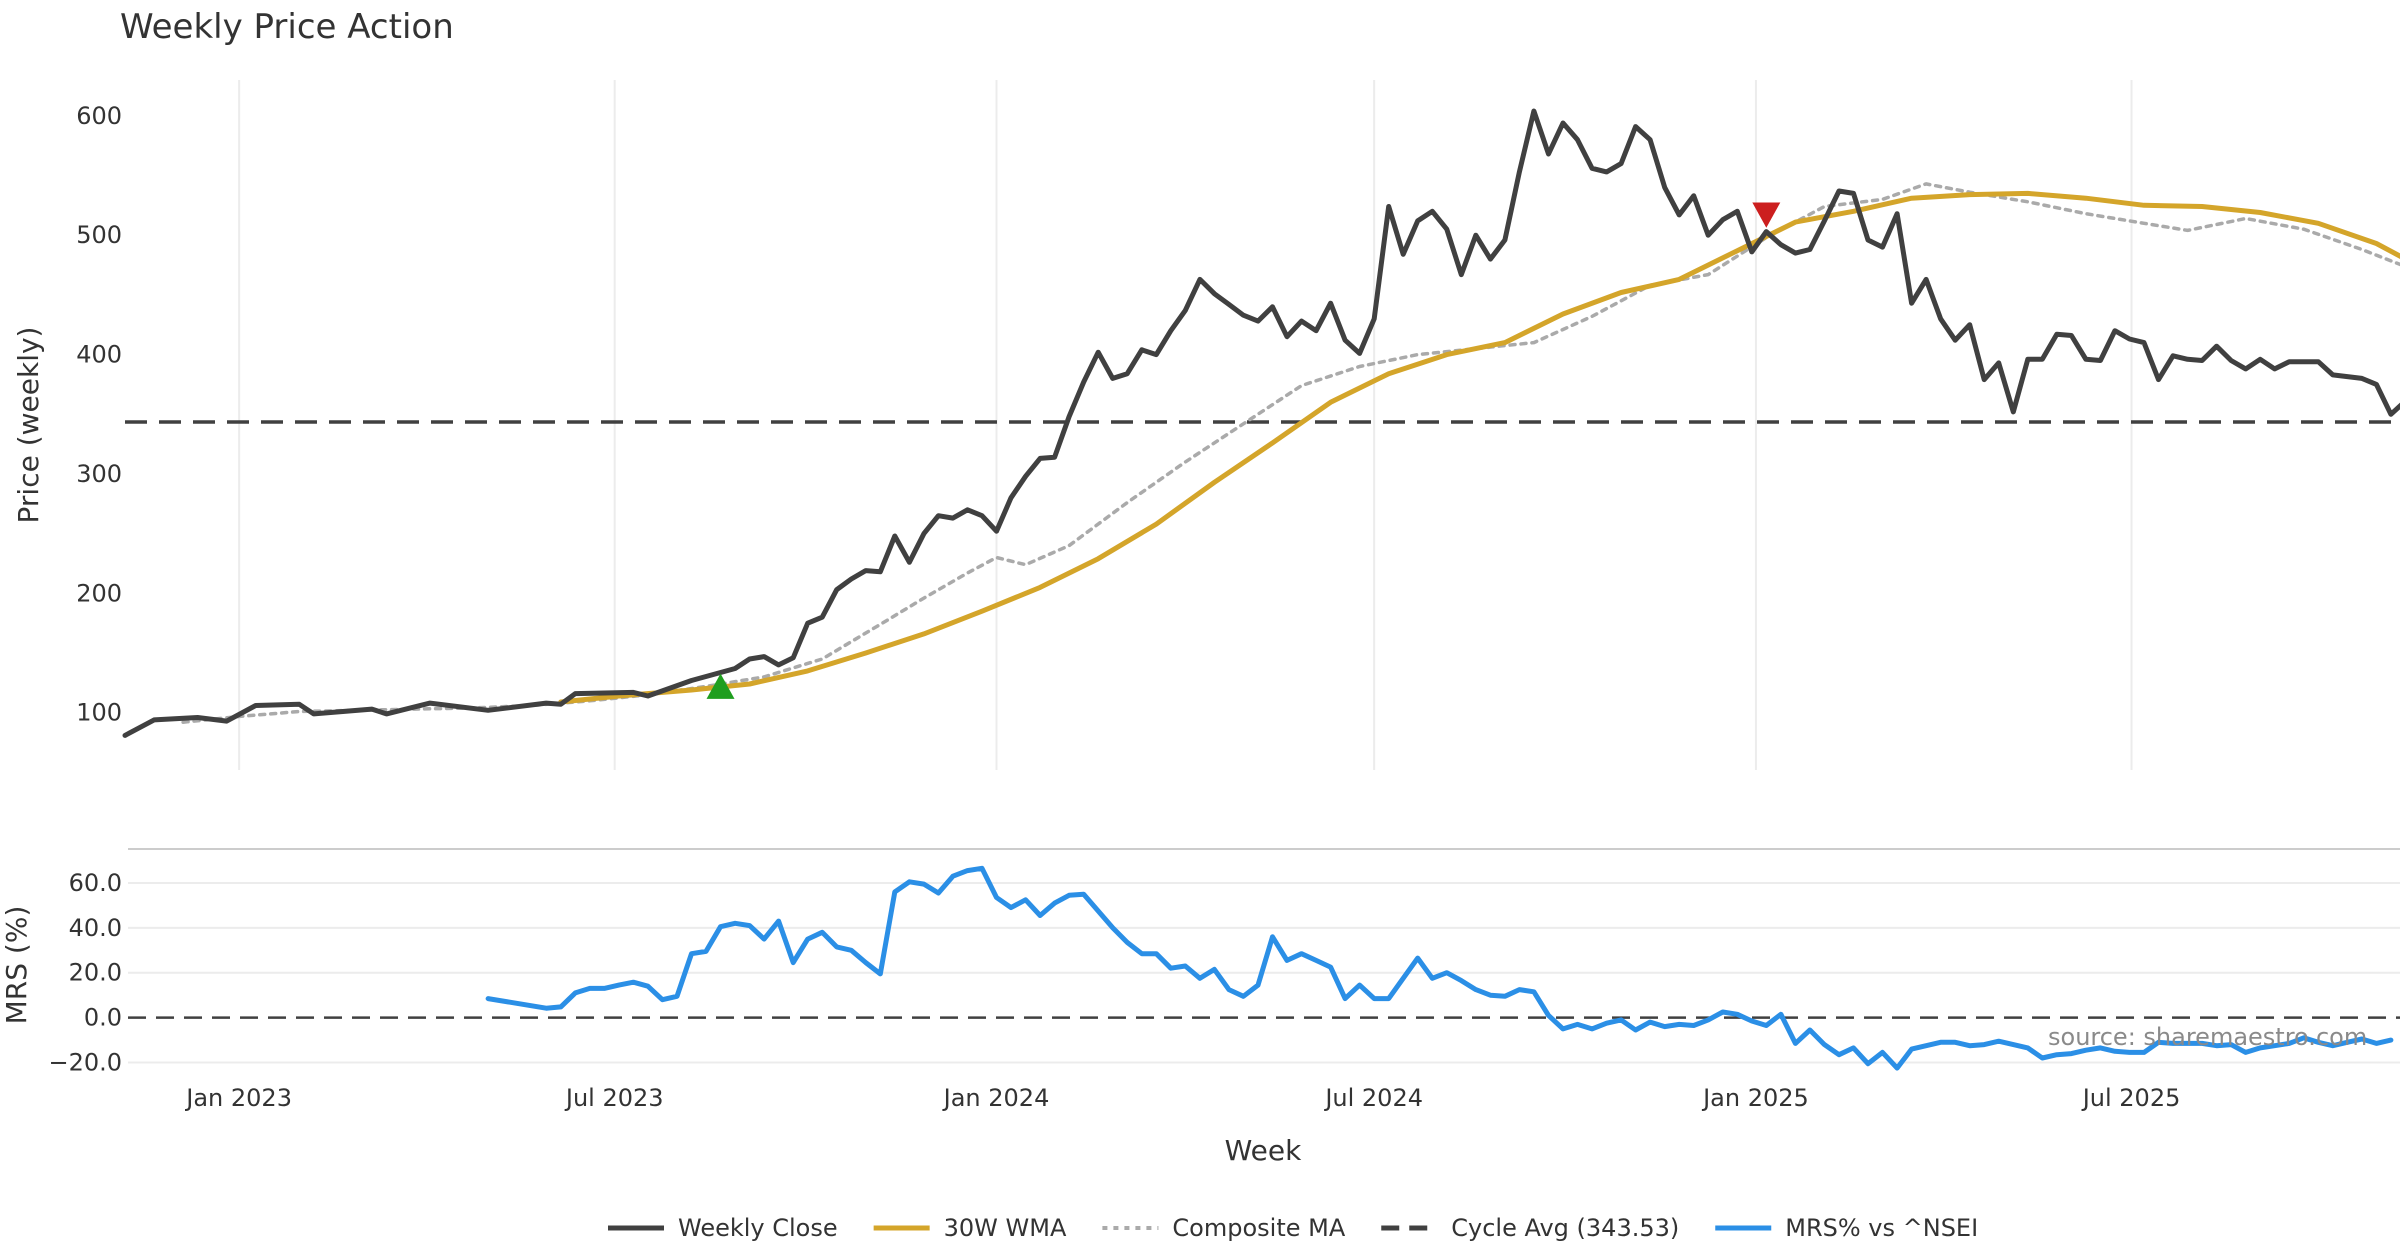 This screenshot has height=1260, width=2400. Describe the element at coordinates (1258, 1228) in the screenshot. I see `legend-label: Composite MA` at that location.